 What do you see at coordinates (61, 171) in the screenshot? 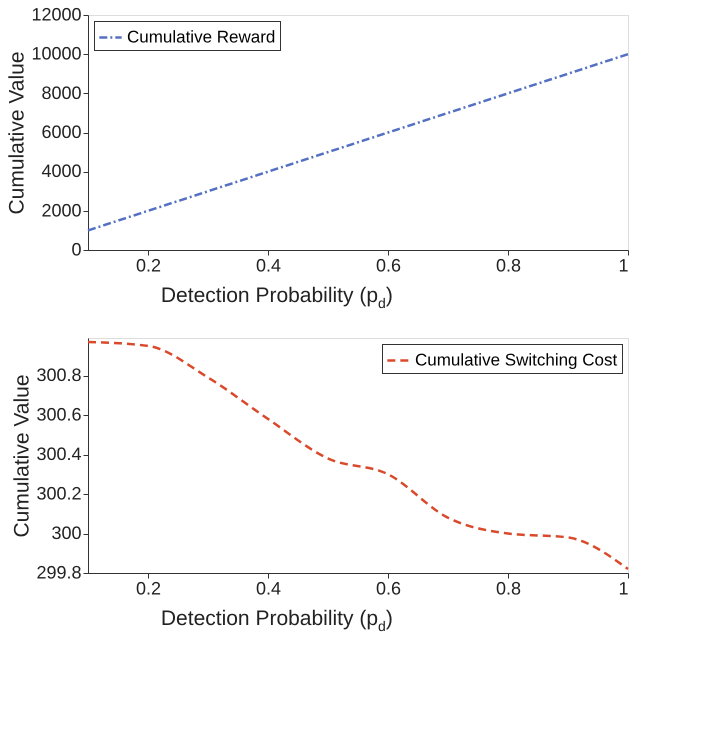
I see `y-tick-label: 4000` at bounding box center [61, 171].